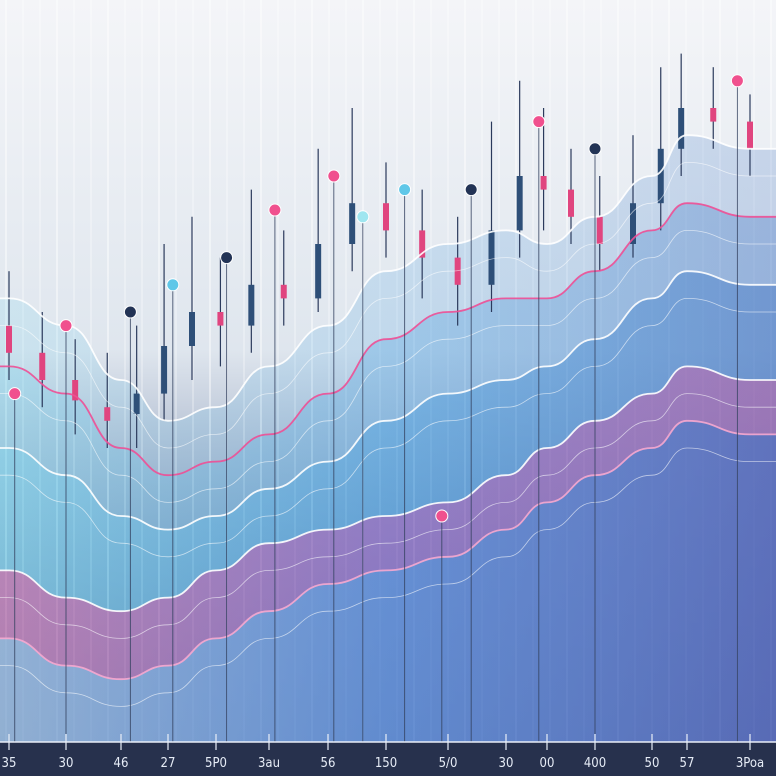 This screenshot has width=776, height=776. I want to click on x-tick-label: 400, so click(595, 763).